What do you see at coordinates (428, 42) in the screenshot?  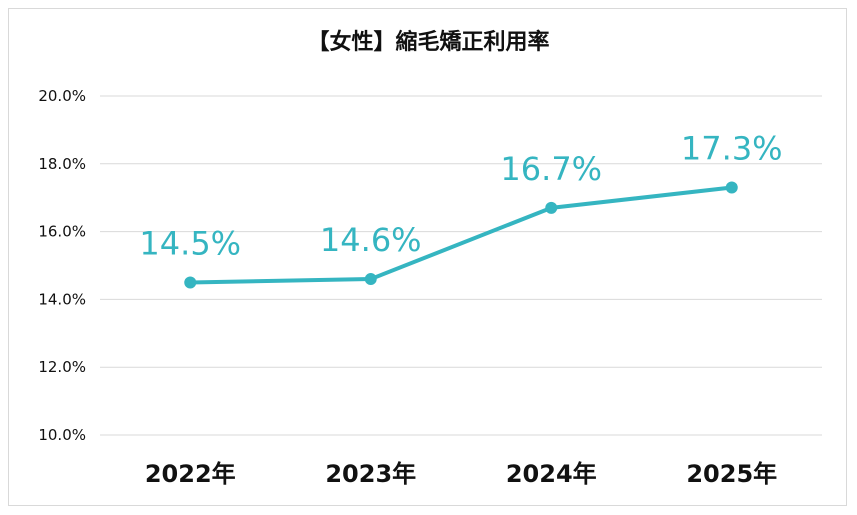 I see `chart-title: 【女性】縮毛矯正利用率` at bounding box center [428, 42].